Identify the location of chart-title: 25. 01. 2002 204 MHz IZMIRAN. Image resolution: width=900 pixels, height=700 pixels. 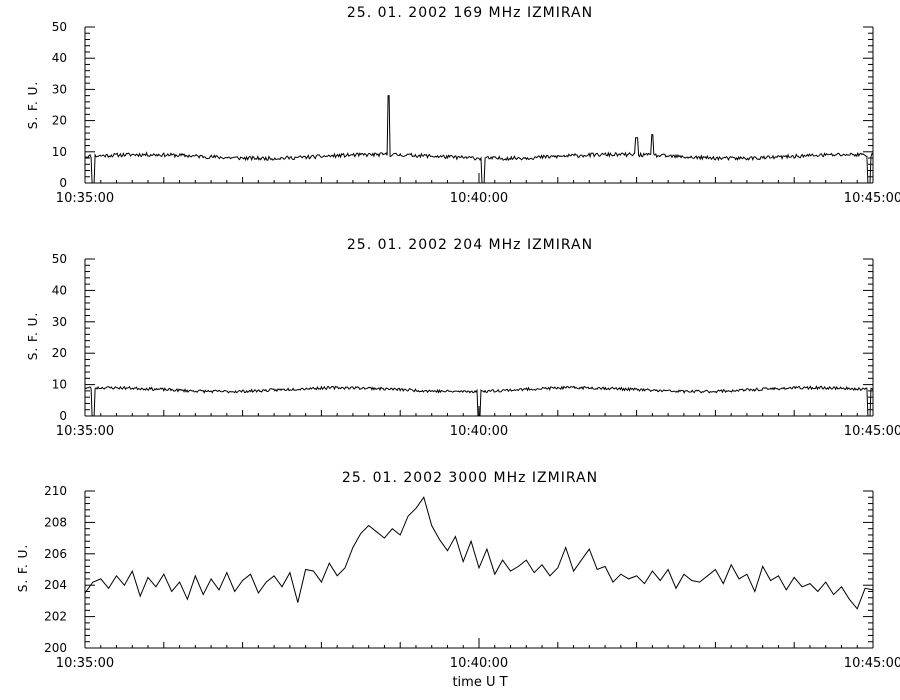
(470, 245).